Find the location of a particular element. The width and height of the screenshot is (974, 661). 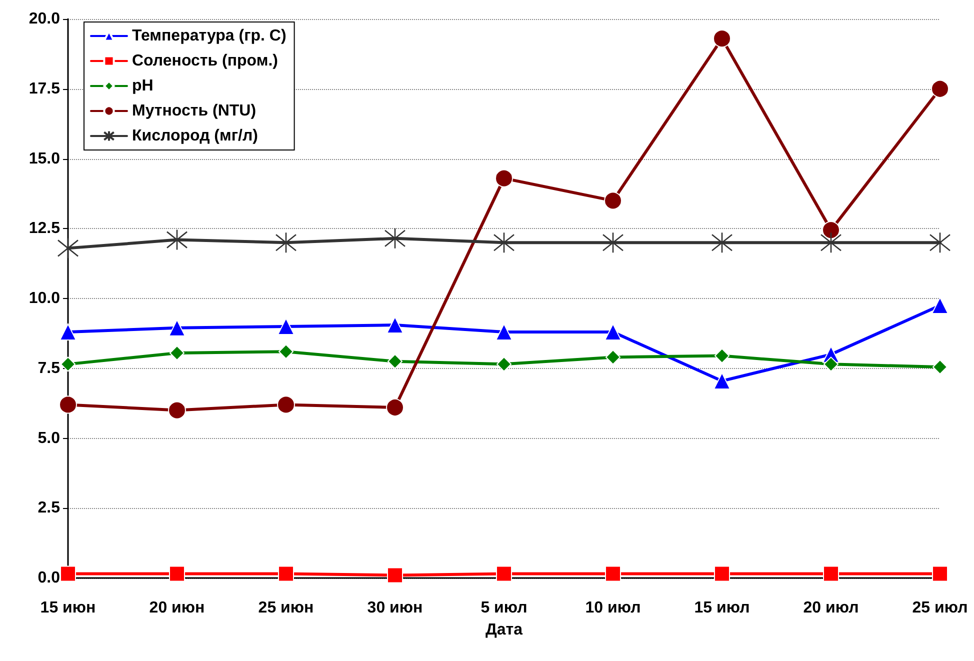

y-tick-label: 7.5 is located at coordinates (49, 368).